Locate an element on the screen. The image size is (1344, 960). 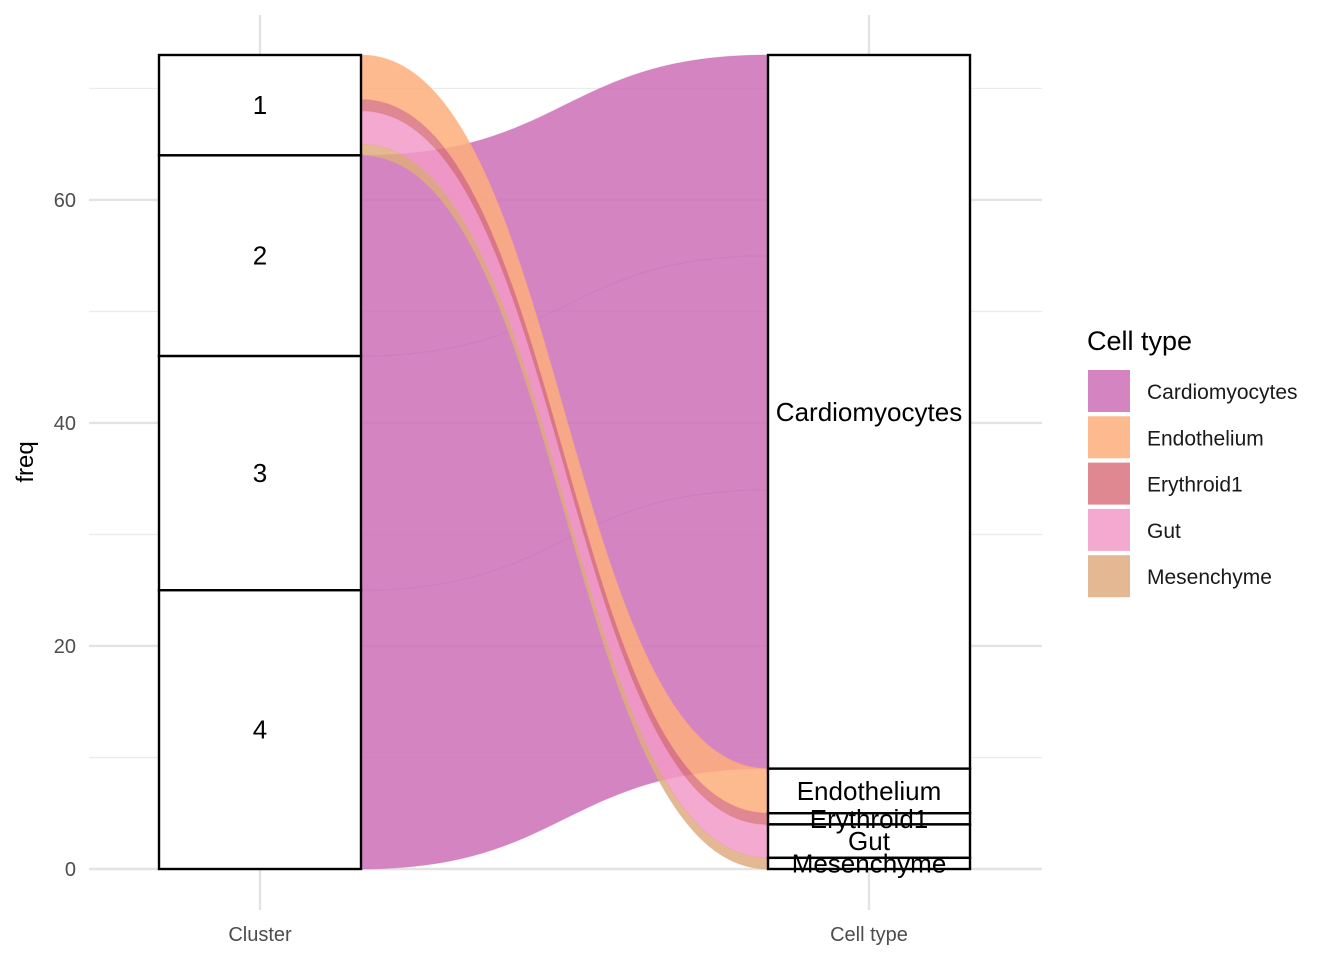
stratum-label: 2 is located at coordinates (260, 256).